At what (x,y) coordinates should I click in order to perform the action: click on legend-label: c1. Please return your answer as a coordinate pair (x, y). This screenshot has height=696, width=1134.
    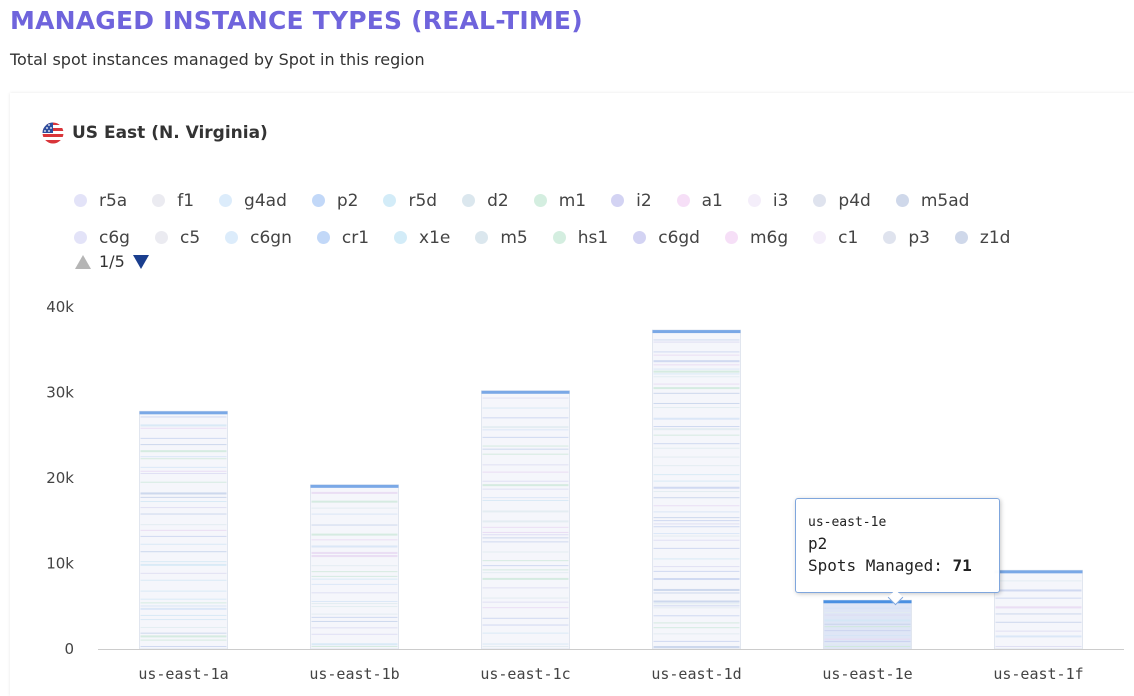
    Looking at the image, I should click on (848, 237).